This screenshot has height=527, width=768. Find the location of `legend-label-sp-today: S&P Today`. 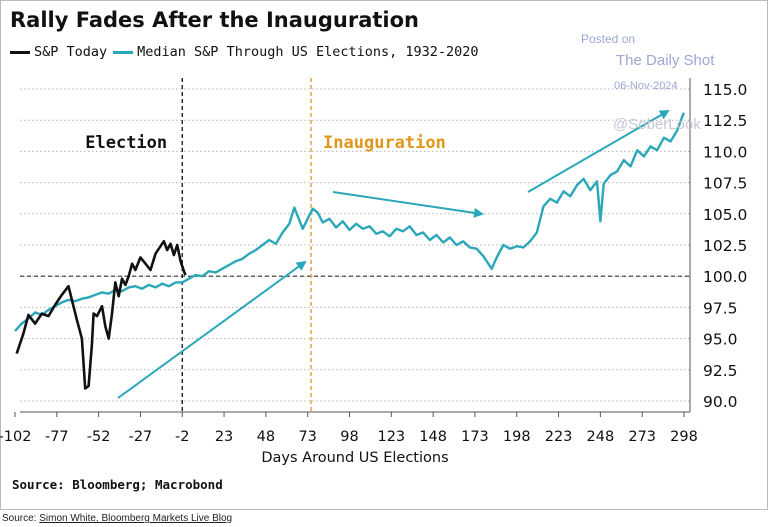

legend-label-sp-today: S&P Today is located at coordinates (71, 52).